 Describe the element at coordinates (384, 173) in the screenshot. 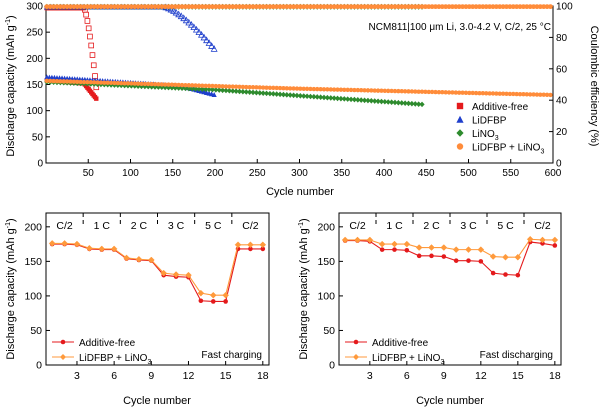

I see `cycling-x-tick-label: 400` at that location.